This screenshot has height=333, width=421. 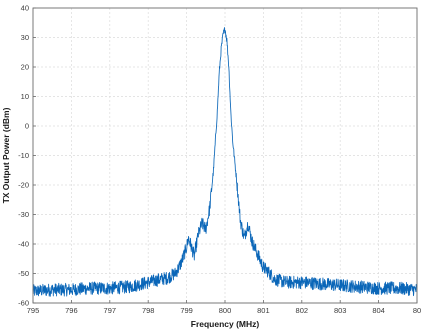 I want to click on x-tick-label: 795, so click(x=33, y=310).